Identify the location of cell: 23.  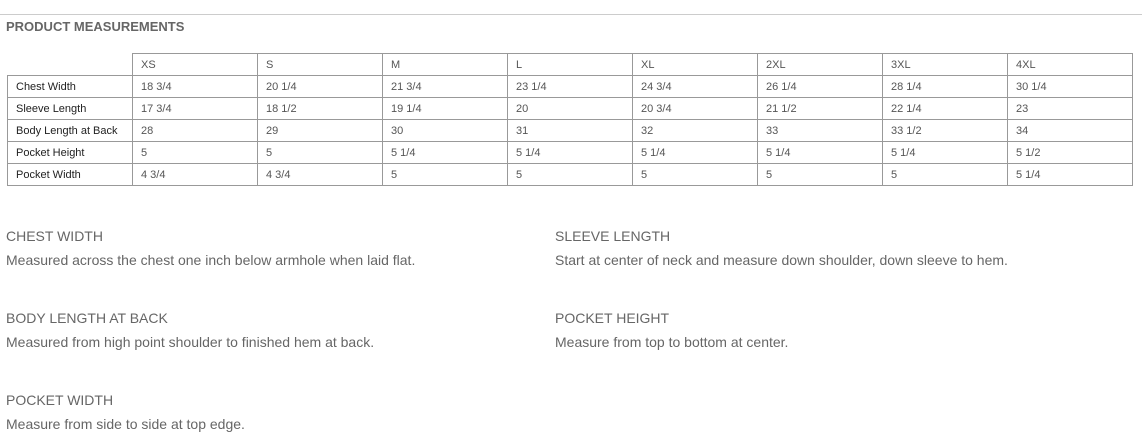
(1070, 108).